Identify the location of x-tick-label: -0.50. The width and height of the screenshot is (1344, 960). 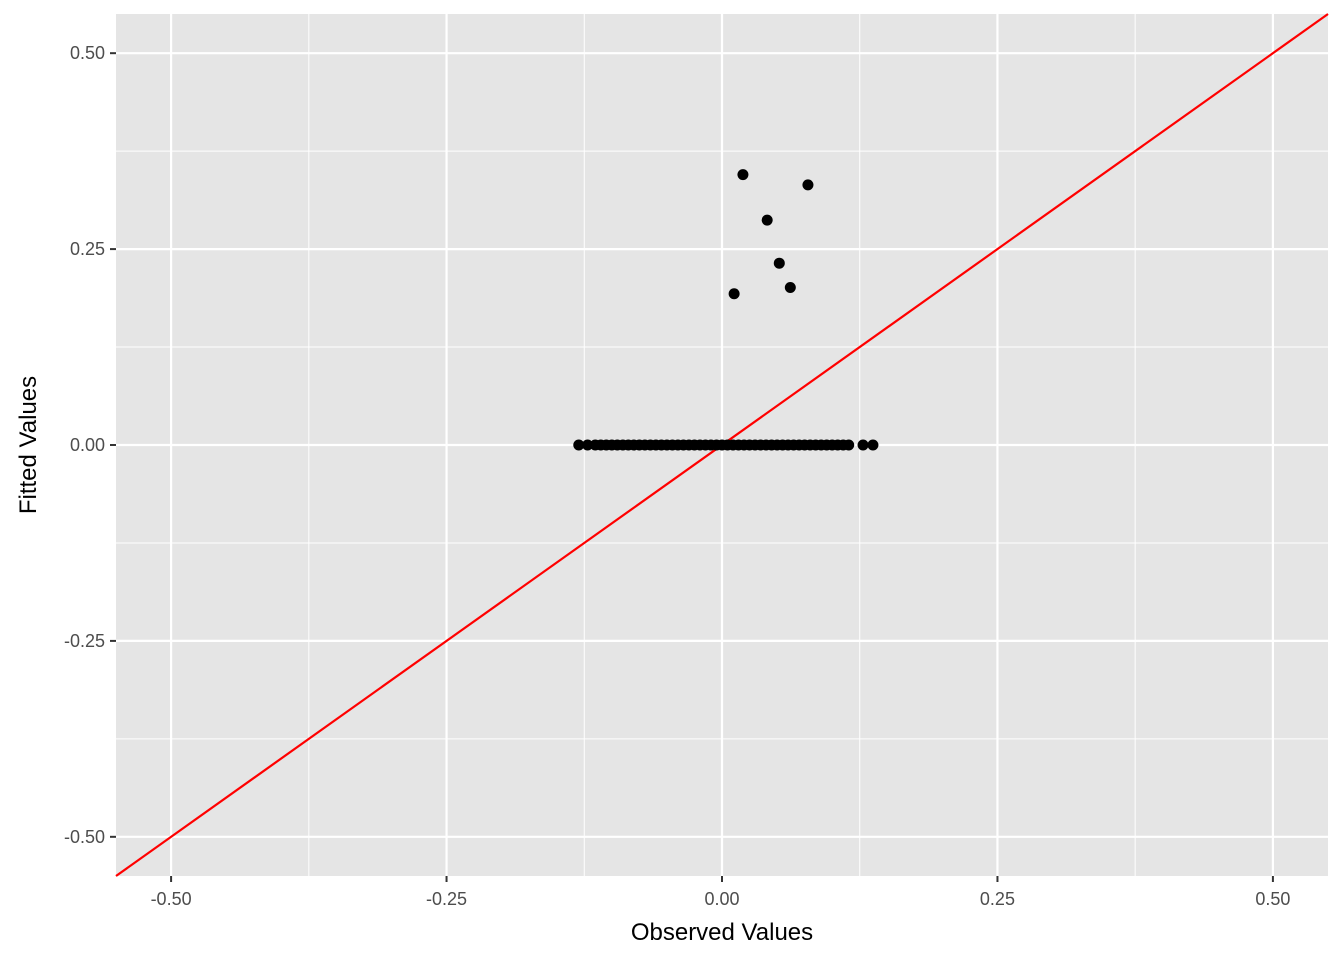
(171, 899).